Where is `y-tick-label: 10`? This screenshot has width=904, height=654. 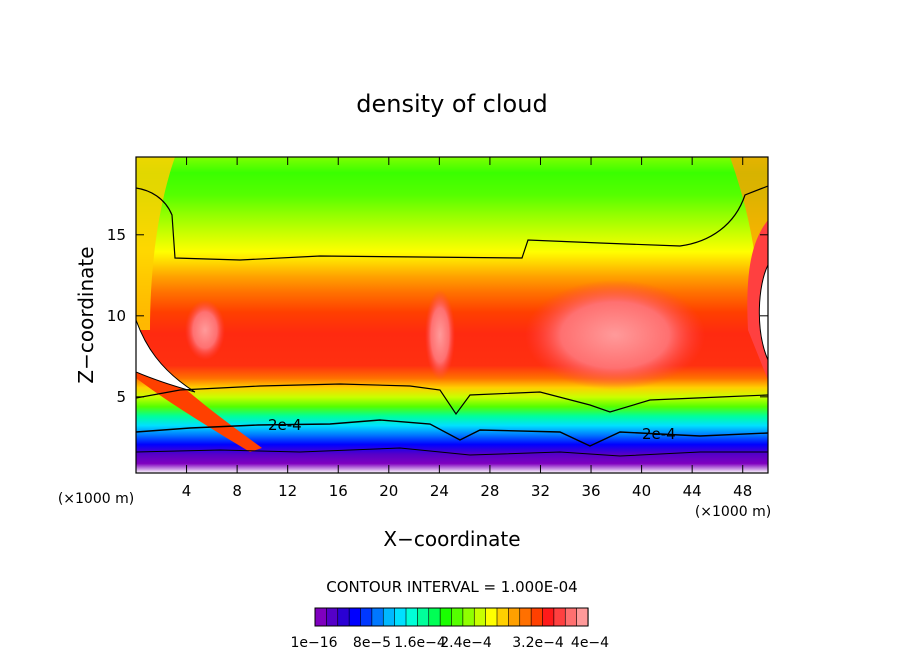 y-tick-label: 10 is located at coordinates (116, 316).